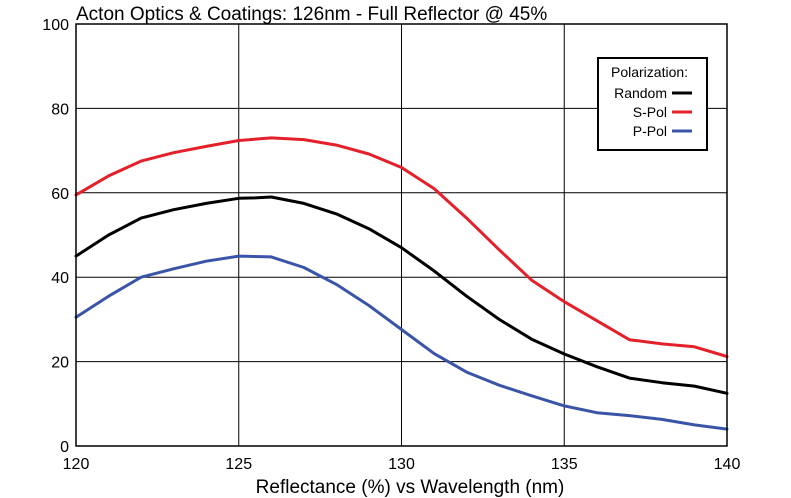 The height and width of the screenshot is (498, 791). What do you see at coordinates (564, 464) in the screenshot?
I see `x-tick-label: 135` at bounding box center [564, 464].